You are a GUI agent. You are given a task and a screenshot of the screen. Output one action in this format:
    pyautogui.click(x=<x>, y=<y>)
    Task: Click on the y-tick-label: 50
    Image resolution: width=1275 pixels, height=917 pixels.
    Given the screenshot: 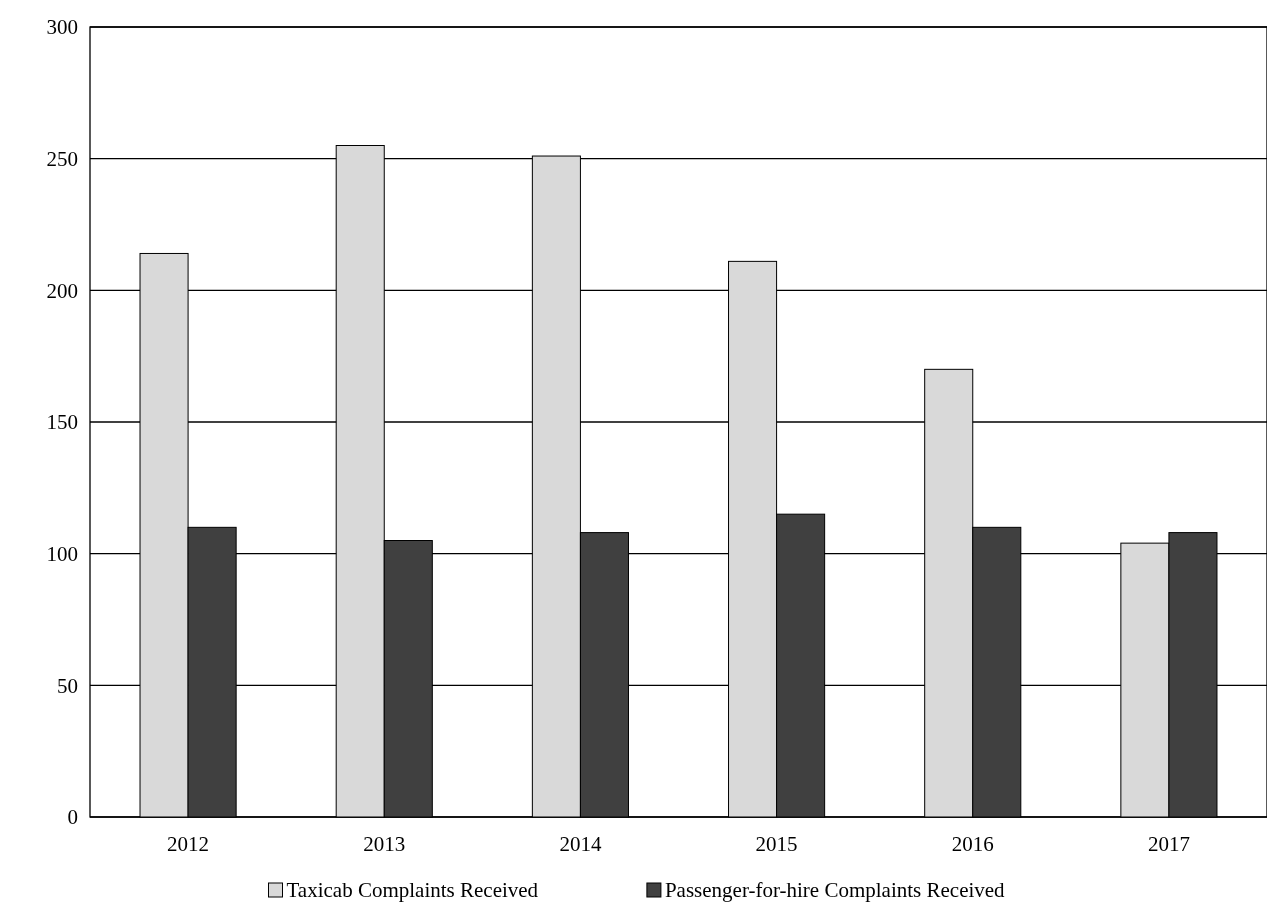 What is the action you would take?
    pyautogui.click(x=67, y=685)
    